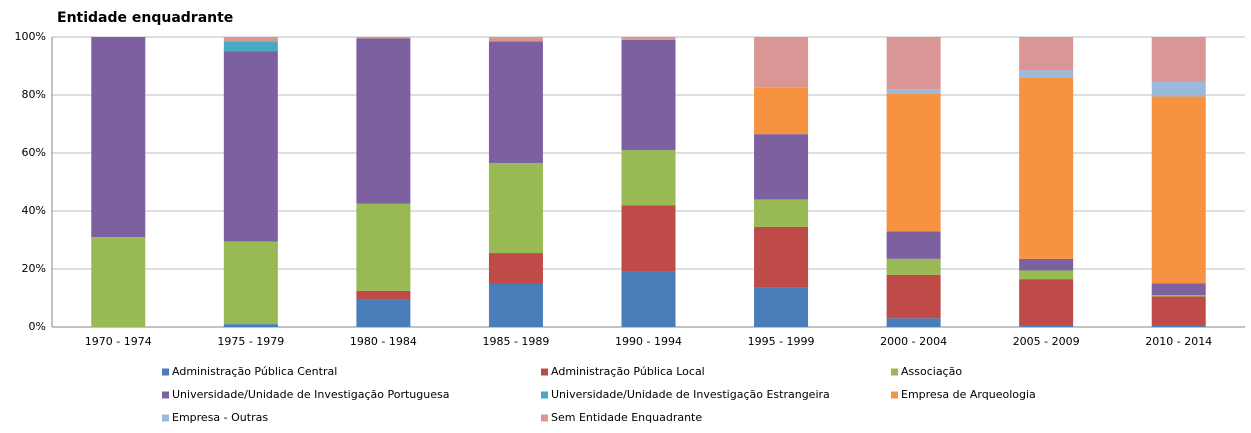  What do you see at coordinates (250, 341) in the screenshot?
I see `x-tick-label: 1975 - 1979` at bounding box center [250, 341].